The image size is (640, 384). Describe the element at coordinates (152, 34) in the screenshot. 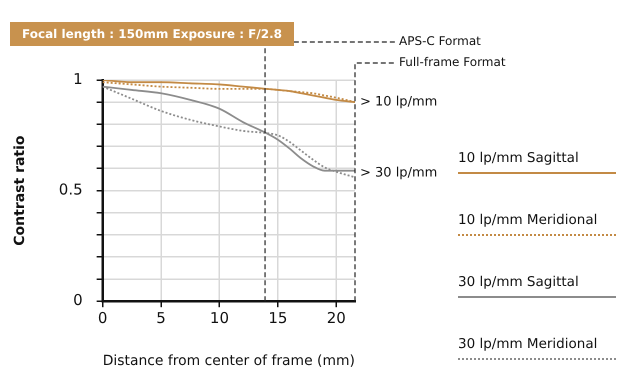

I see `chart-title: Focal length : 150mm Exposure : F/2.8` at that location.